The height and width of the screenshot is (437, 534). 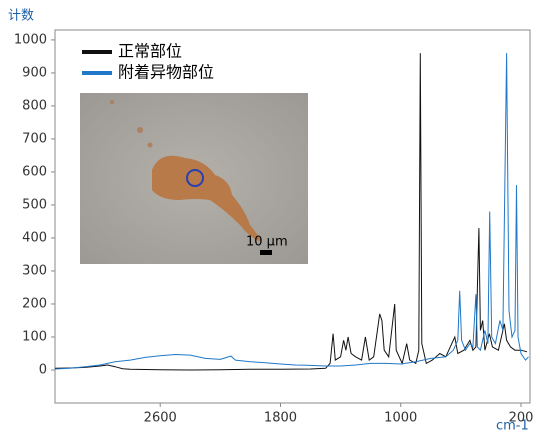 I want to click on y-tick-label: 900, so click(x=34, y=72).